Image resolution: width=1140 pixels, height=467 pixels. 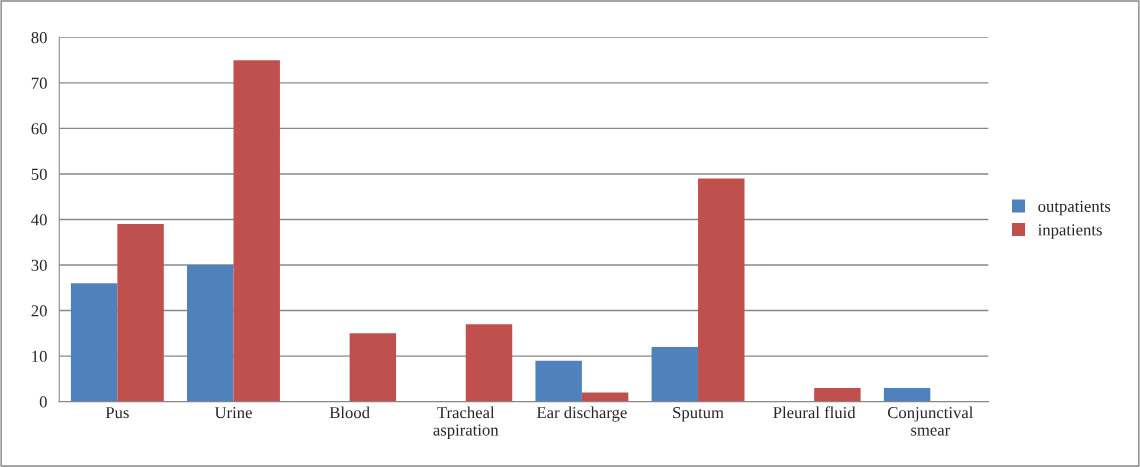 What do you see at coordinates (39, 129) in the screenshot?
I see `y-tick-label: 60` at bounding box center [39, 129].